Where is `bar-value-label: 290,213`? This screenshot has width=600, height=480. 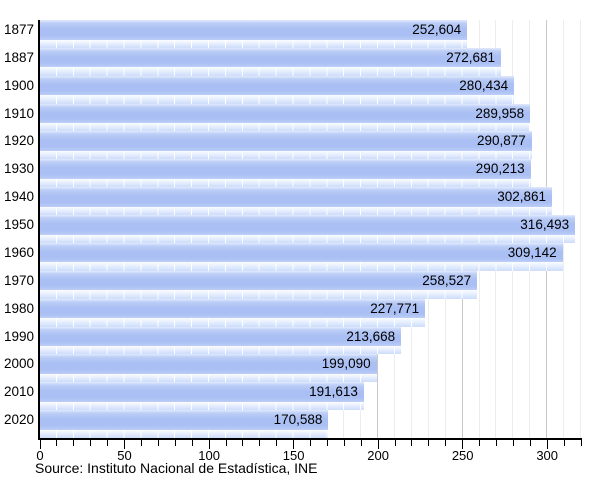
bar-value-label: 290,213 is located at coordinates (500, 169).